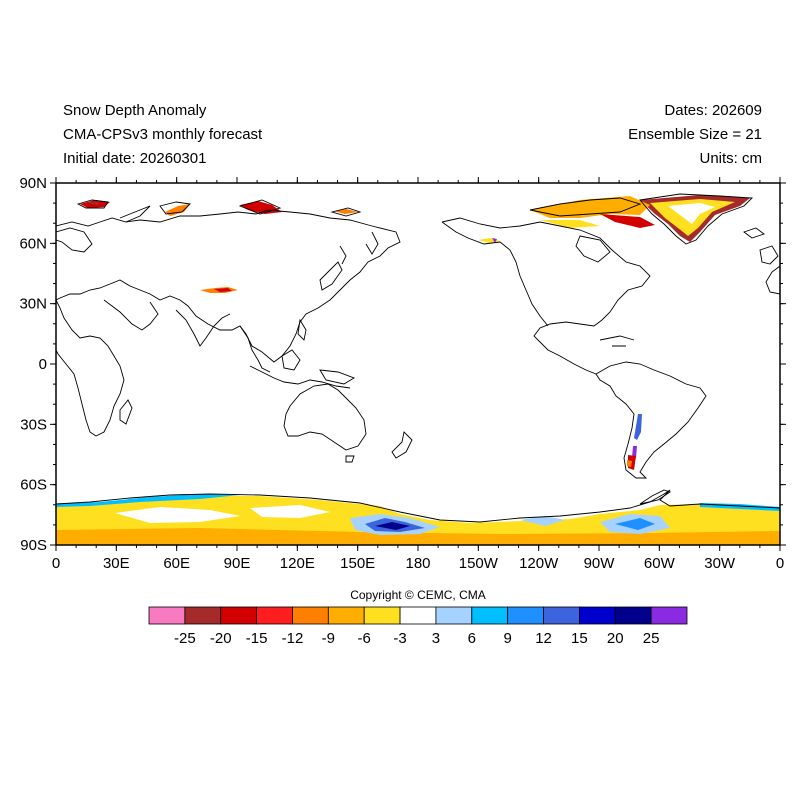 This screenshot has height=800, width=800. I want to click on model-name: CMA-CPSv3 monthly forecast, so click(163, 134).